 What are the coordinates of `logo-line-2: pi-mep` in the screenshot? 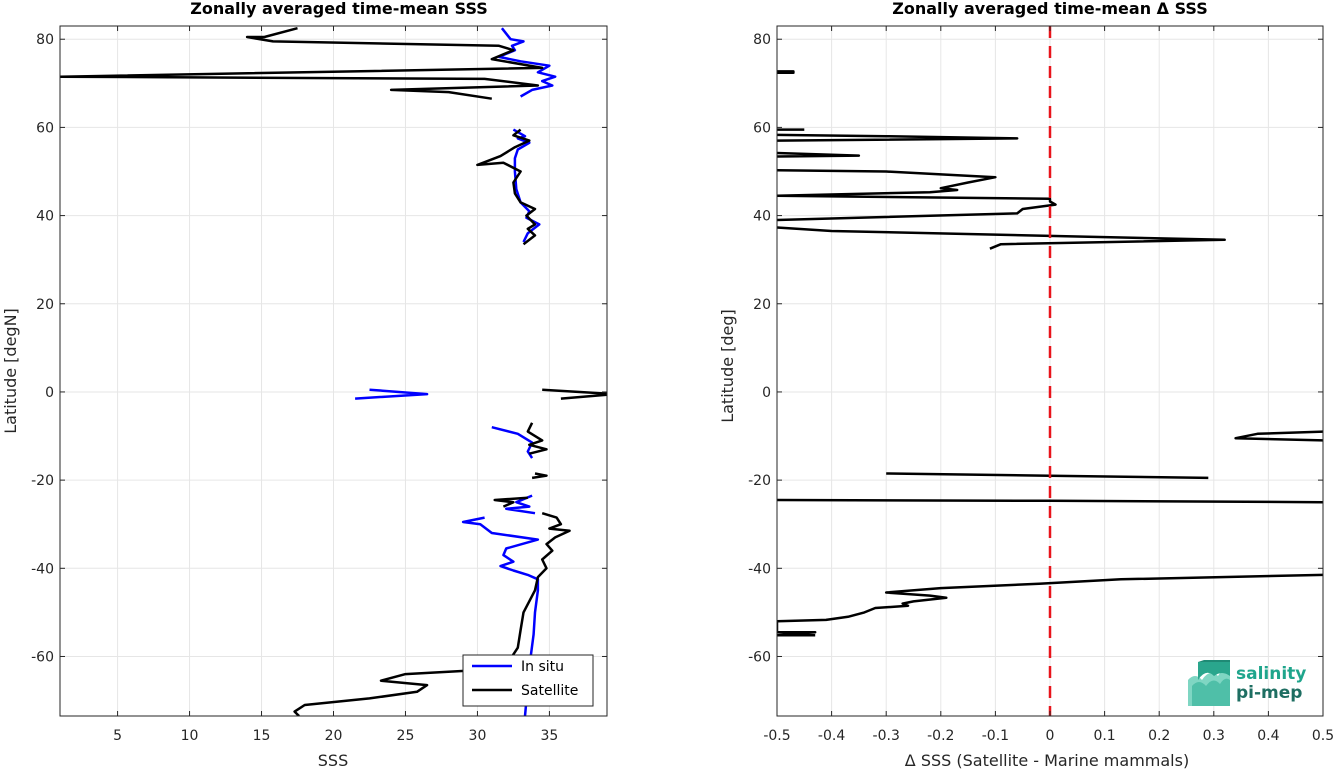 It's located at (1269, 693).